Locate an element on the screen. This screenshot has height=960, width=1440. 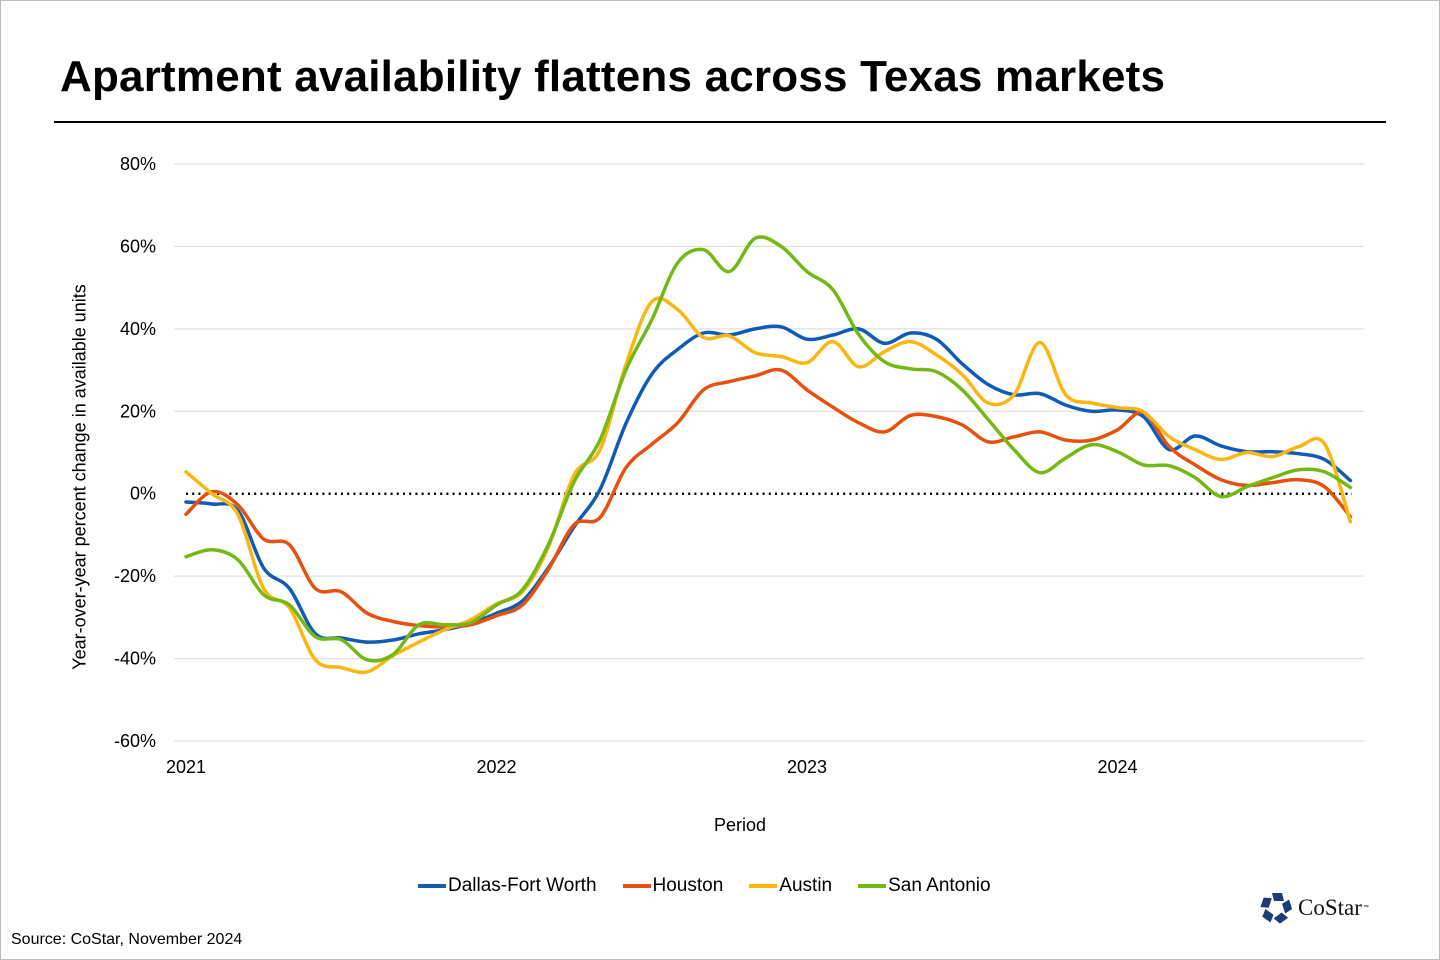
y-tick-label: 40% is located at coordinates (138, 329).